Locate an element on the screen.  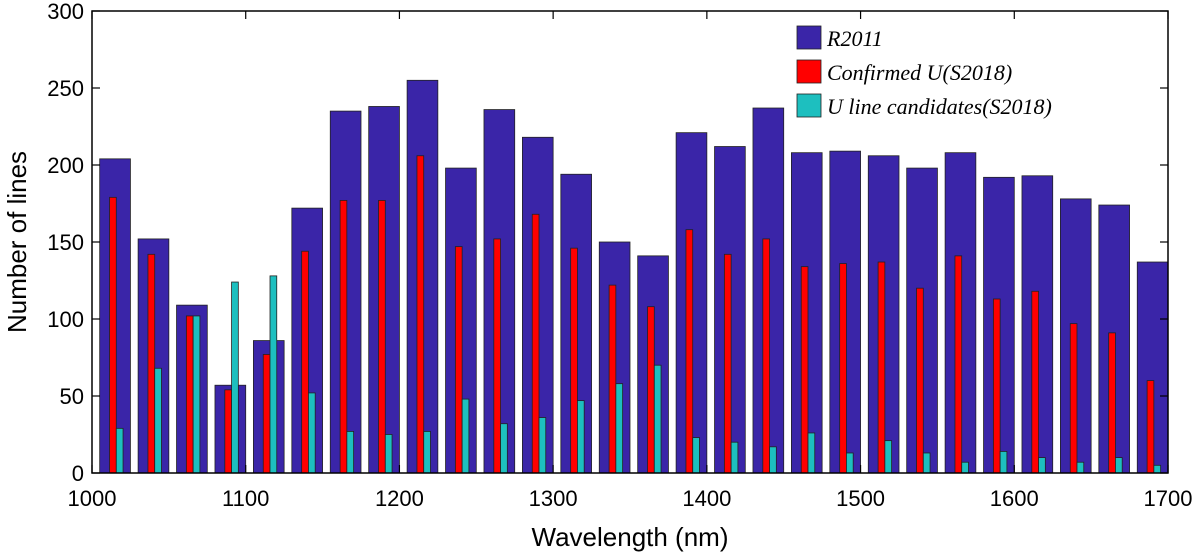
x-tick-label-1000: 1000 is located at coordinates (92, 498).